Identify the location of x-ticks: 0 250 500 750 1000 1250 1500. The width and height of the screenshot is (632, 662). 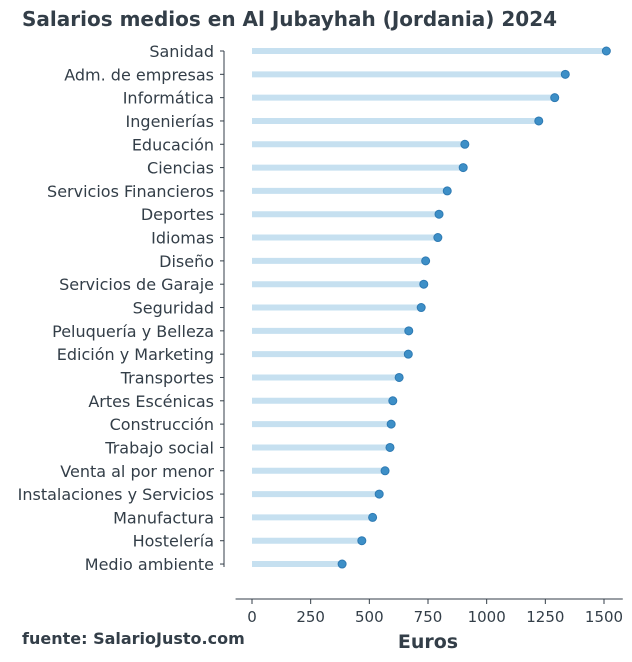
(435, 612).